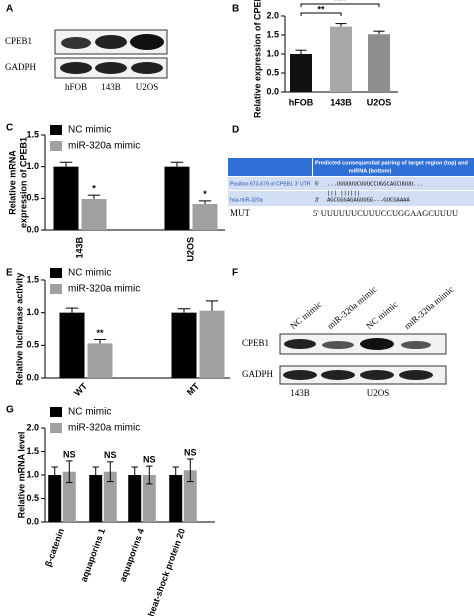 The image size is (474, 616). I want to click on group-label: U2OS, so click(378, 393).